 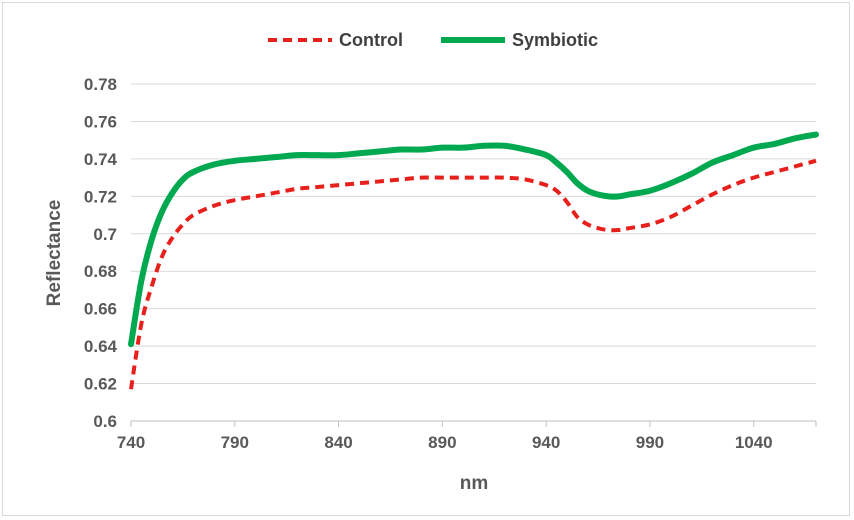 I want to click on y-tick-label: 0.6, so click(x=105, y=421).